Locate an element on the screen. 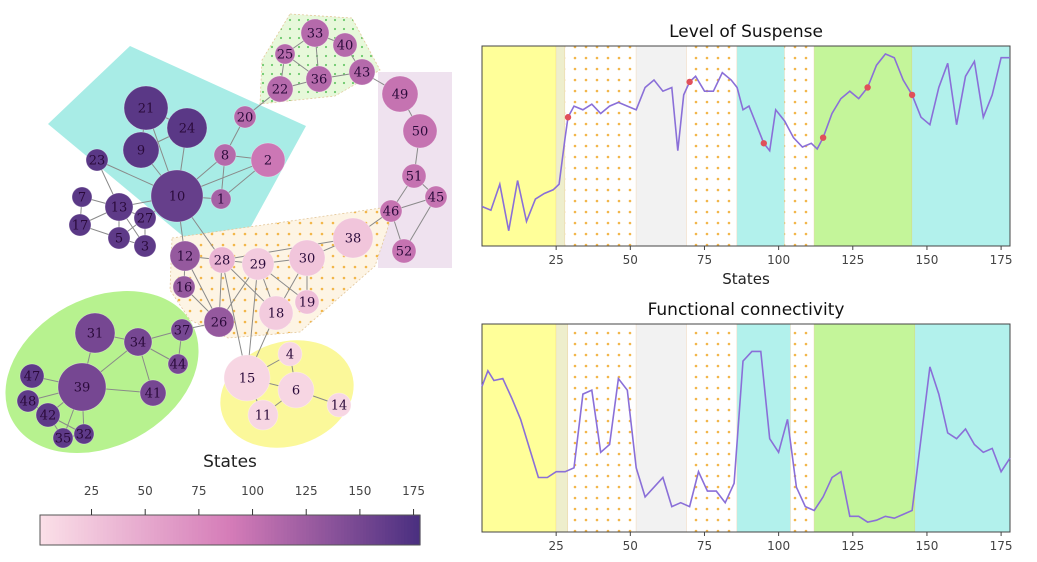  node-label-49: 49 is located at coordinates (400, 95).